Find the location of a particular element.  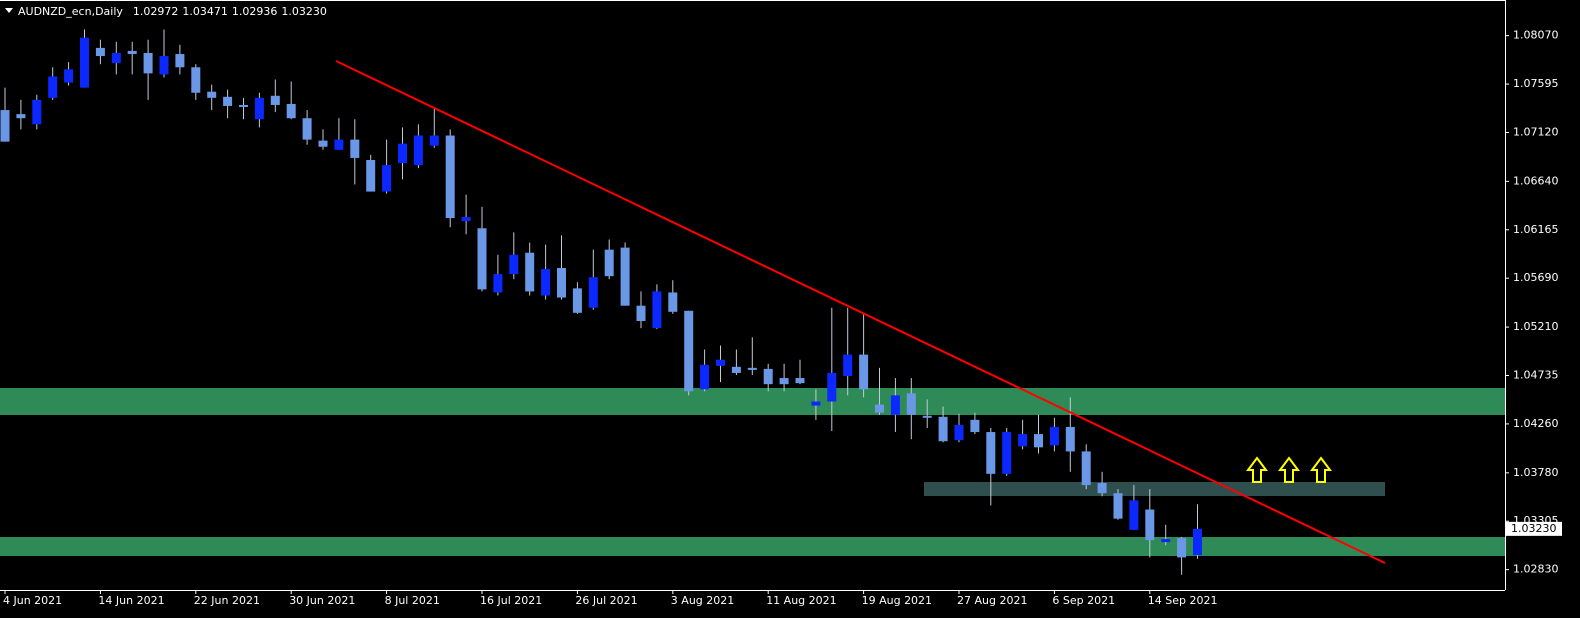

x-tick-label: 4 Jun 2021 is located at coordinates (32, 600).